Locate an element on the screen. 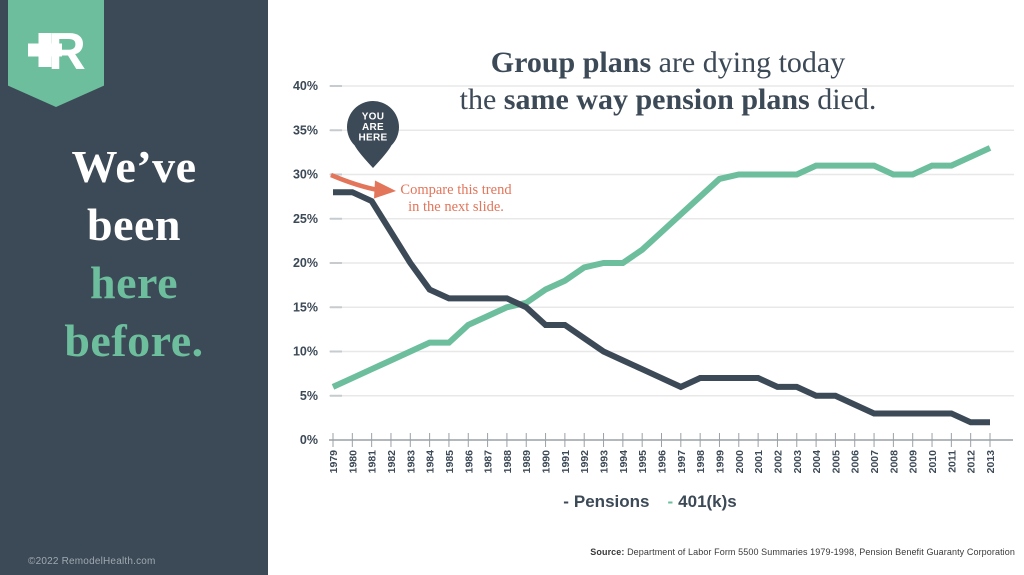  svg-text: 1984 is located at coordinates (431, 462).